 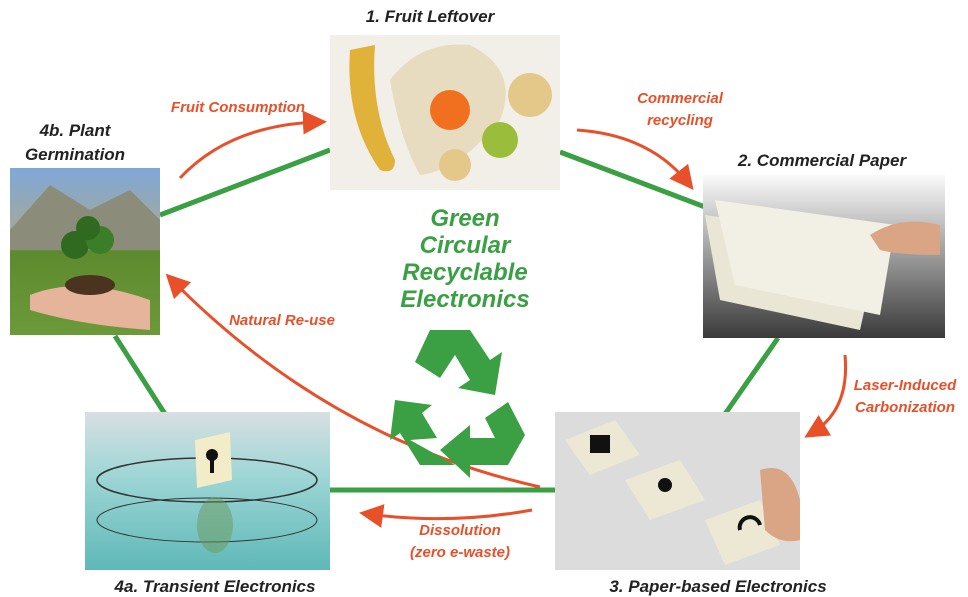 What do you see at coordinates (445, 112) in the screenshot?
I see `fruit-image` at bounding box center [445, 112].